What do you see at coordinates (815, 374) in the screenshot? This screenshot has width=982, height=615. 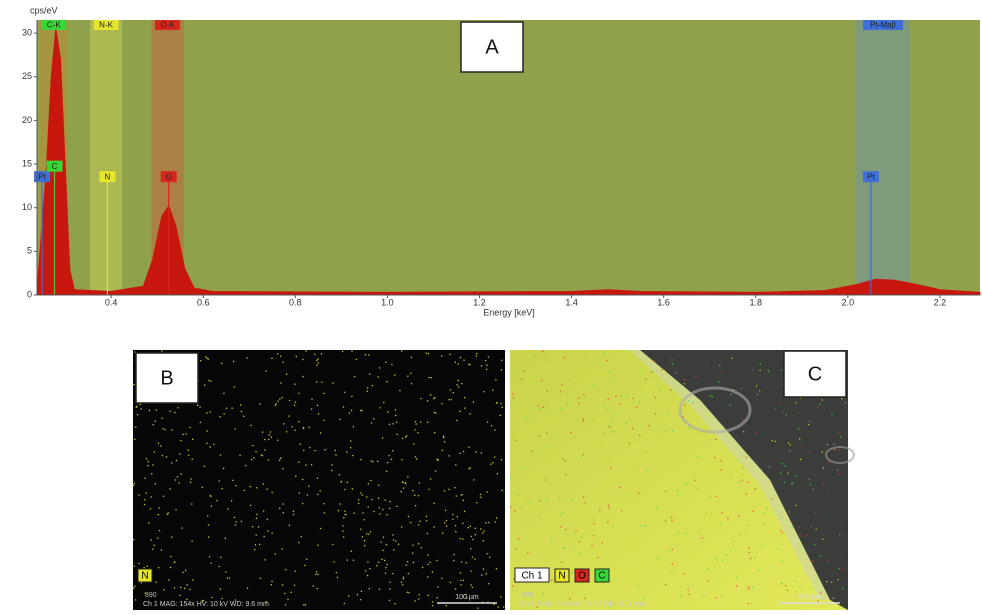 I see `panel-label-box` at bounding box center [815, 374].